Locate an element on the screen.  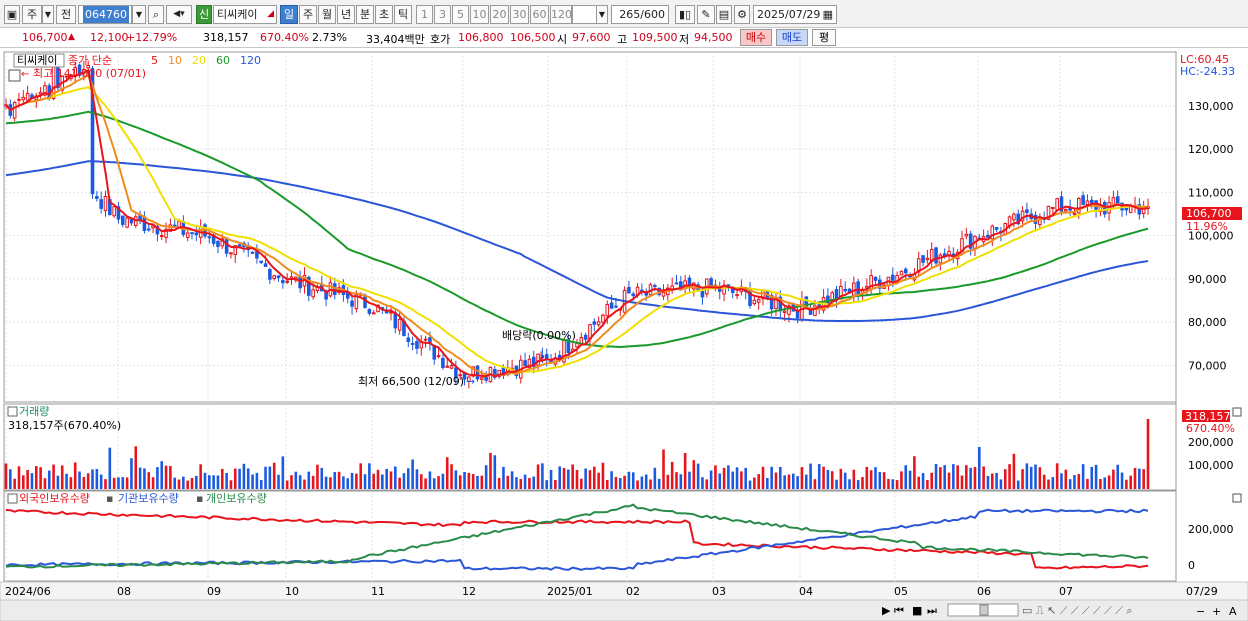
interval-button-20: 20 is located at coordinates (499, 14).